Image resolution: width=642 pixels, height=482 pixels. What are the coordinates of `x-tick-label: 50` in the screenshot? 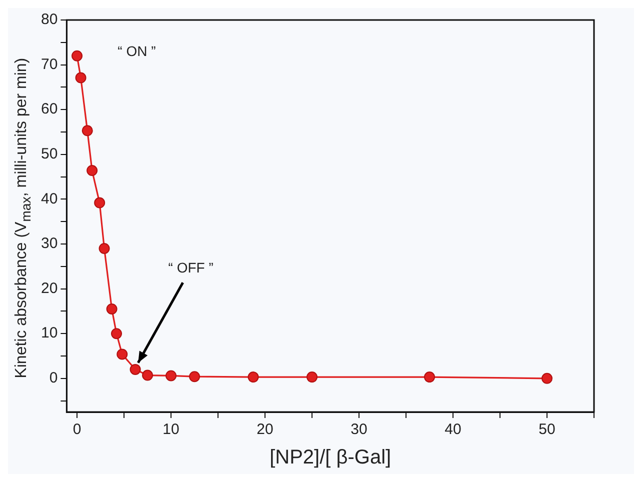 It's located at (547, 429).